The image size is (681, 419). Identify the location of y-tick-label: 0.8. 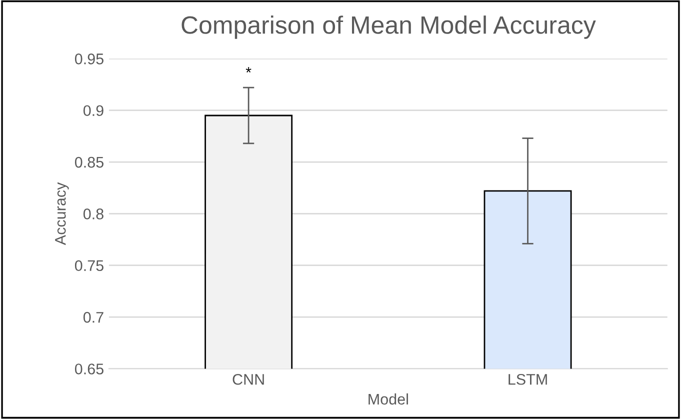
(93, 214).